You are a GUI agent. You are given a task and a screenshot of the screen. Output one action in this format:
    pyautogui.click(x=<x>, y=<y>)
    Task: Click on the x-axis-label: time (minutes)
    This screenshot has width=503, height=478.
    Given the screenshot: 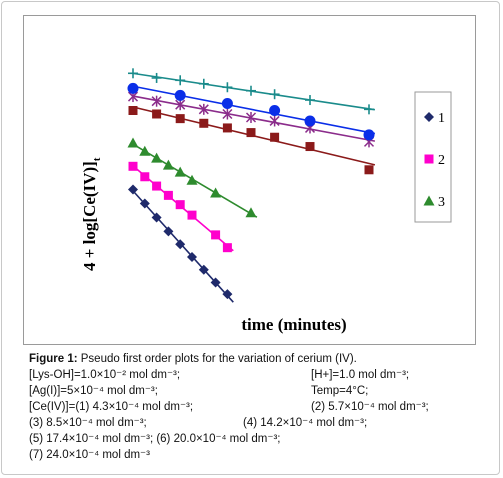 What is the action you would take?
    pyautogui.click(x=293, y=324)
    